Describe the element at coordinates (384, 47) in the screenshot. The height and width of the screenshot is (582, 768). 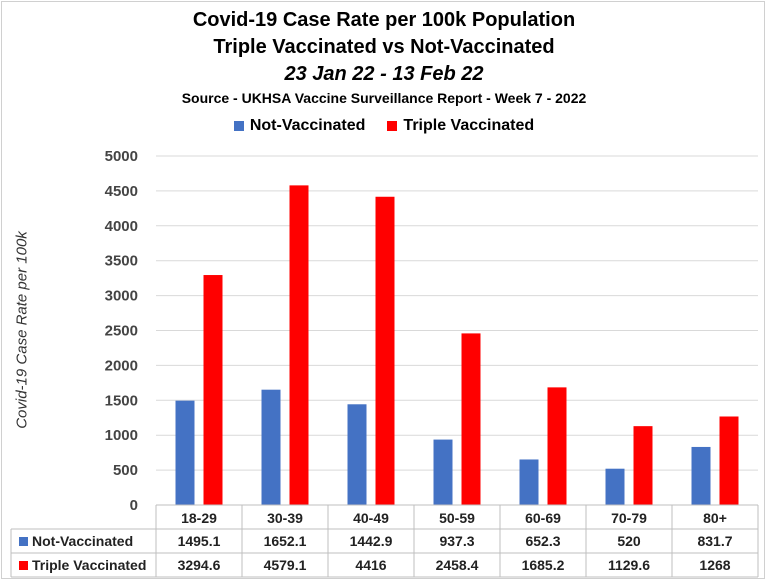
I see `chart-subtitle: Triple Vaccinated vs Not-Vaccinated` at that location.